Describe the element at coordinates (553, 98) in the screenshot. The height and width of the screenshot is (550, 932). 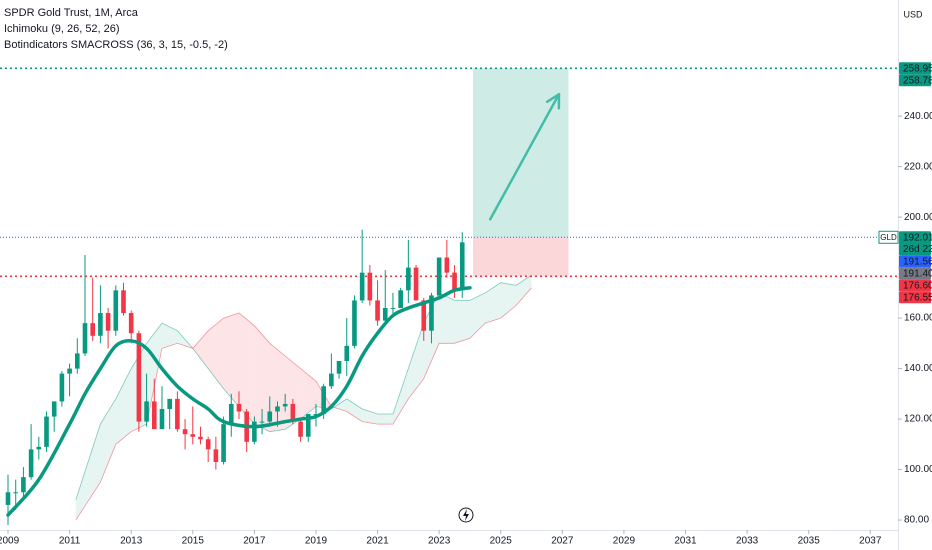
I see `arrow-head` at that location.